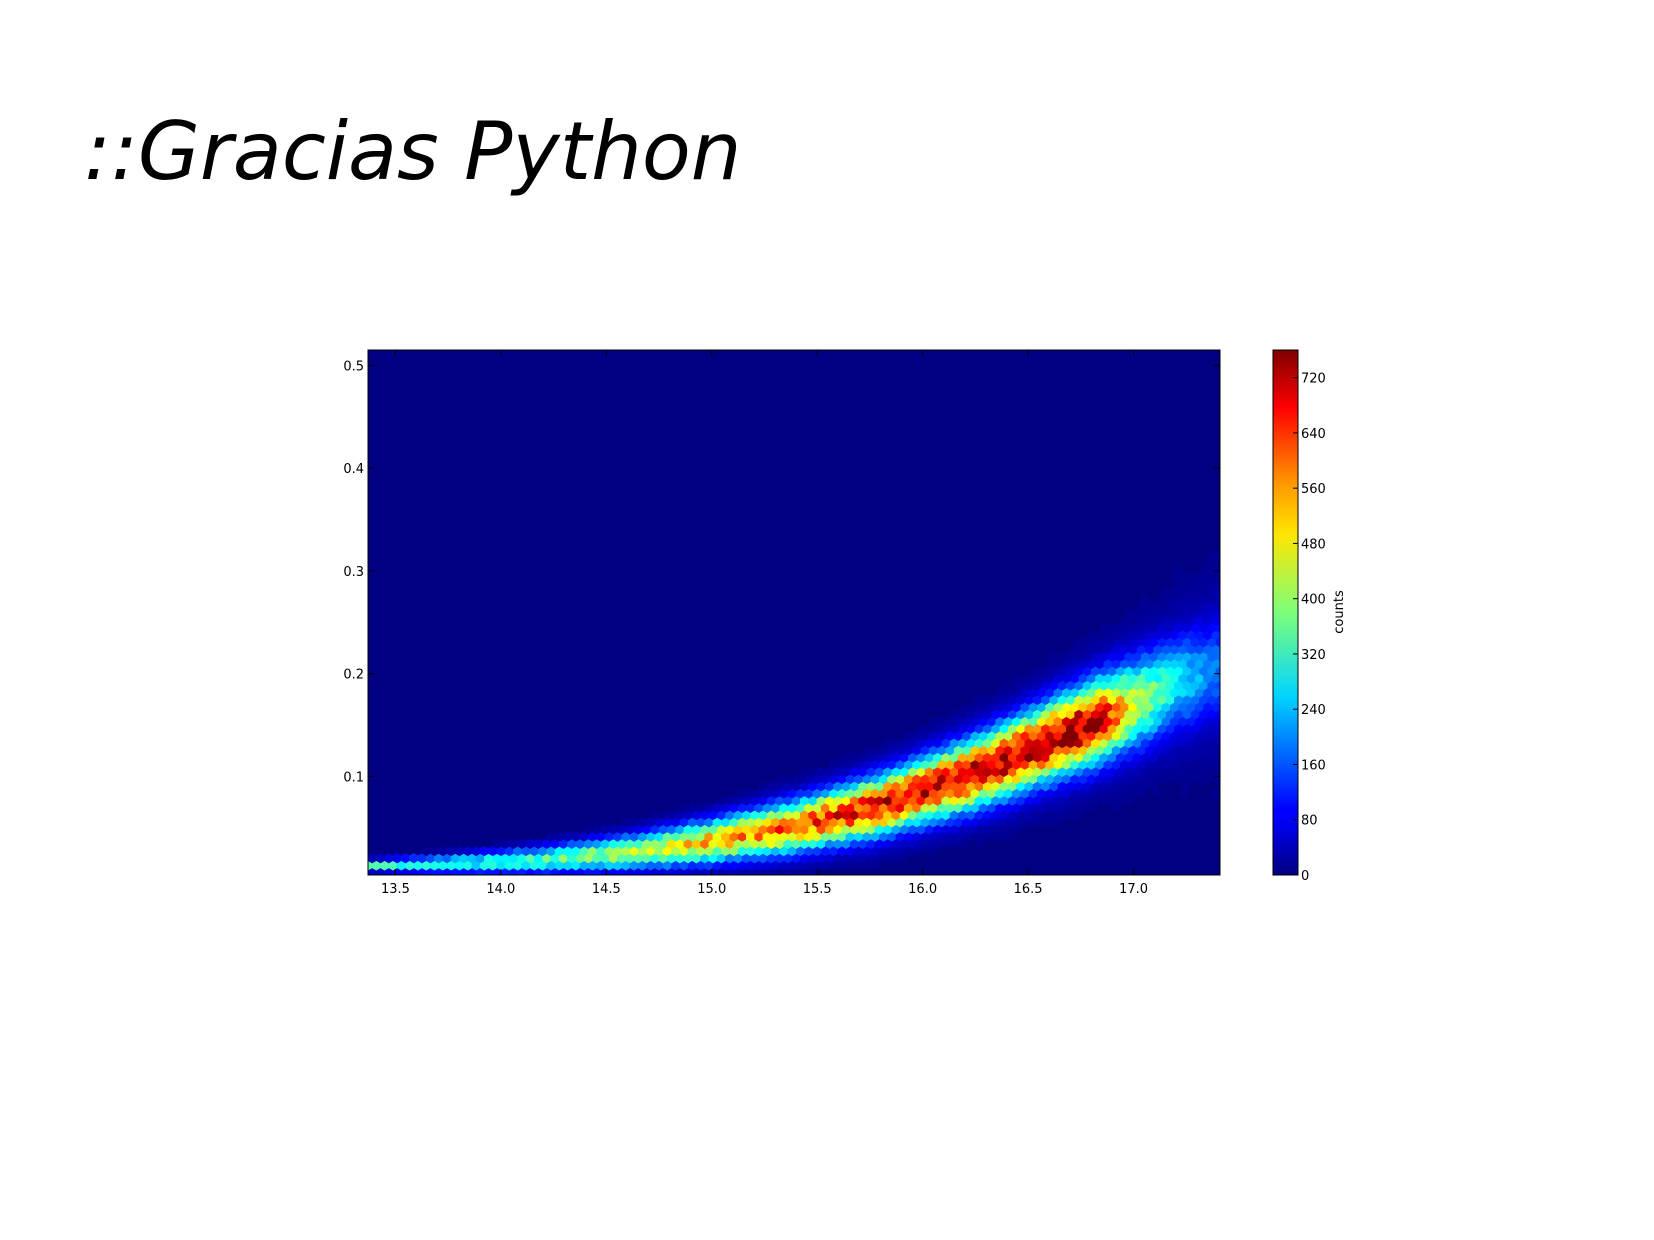  Describe the element at coordinates (353, 572) in the screenshot. I see `y-tick-label: 0.3` at that location.